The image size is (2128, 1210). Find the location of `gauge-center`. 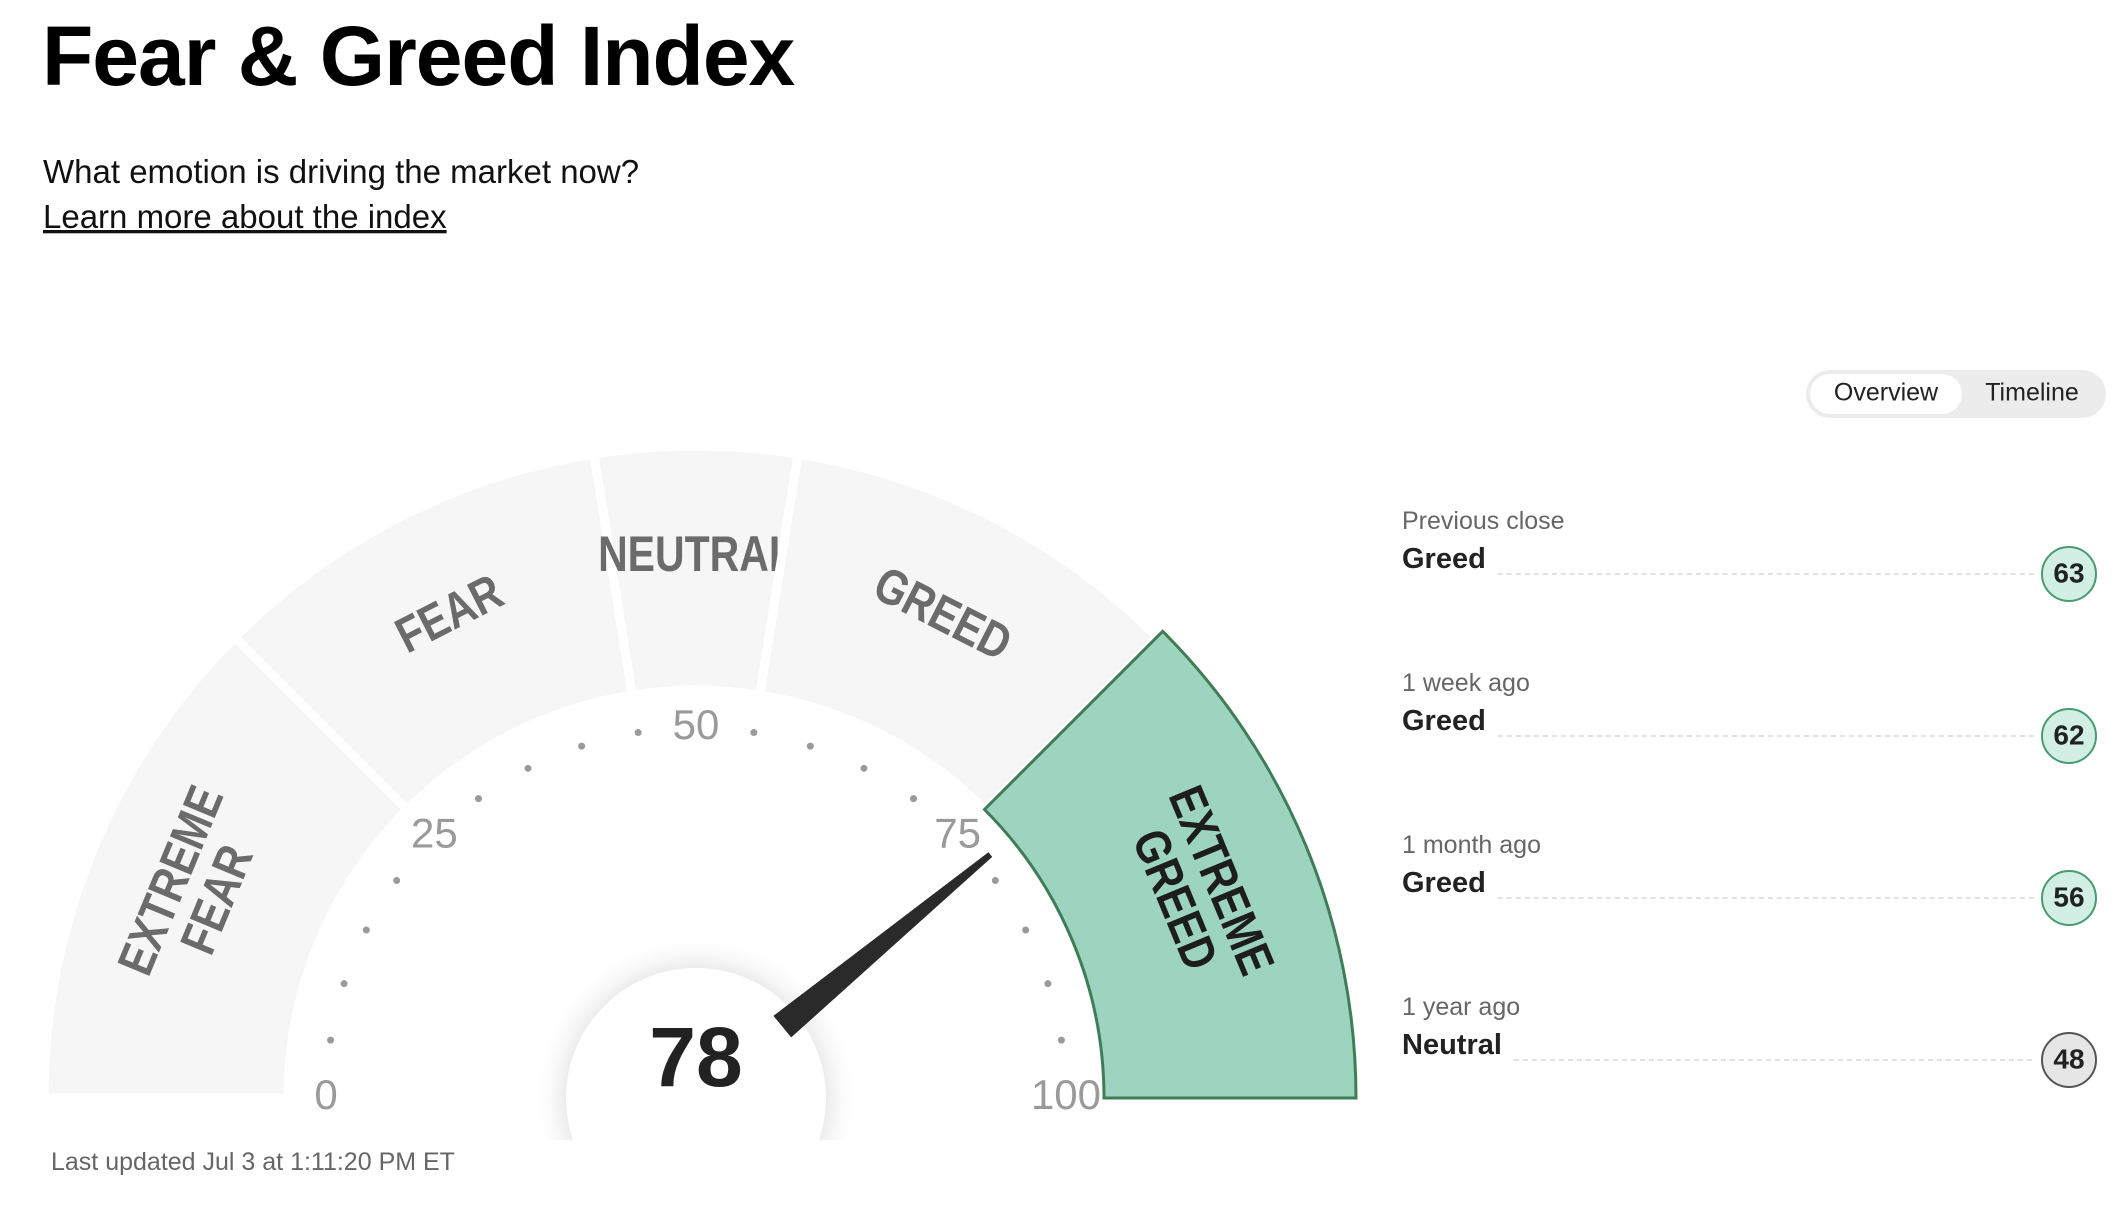

gauge-center is located at coordinates (696, 1052).